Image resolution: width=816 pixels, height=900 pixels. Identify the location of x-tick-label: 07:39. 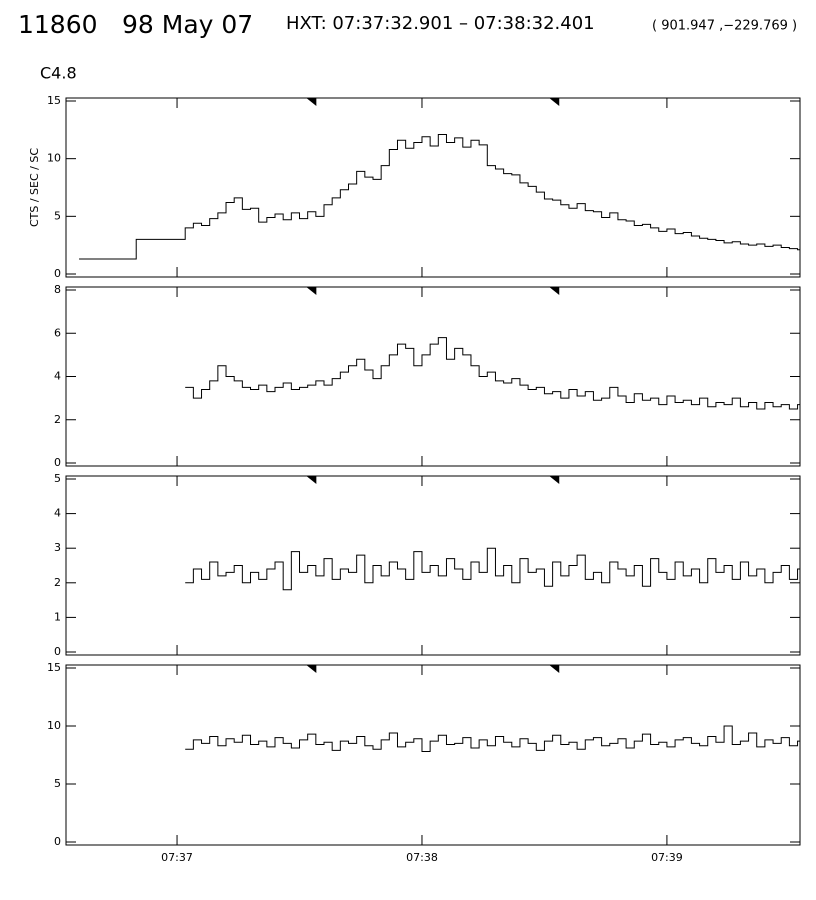
(667, 857).